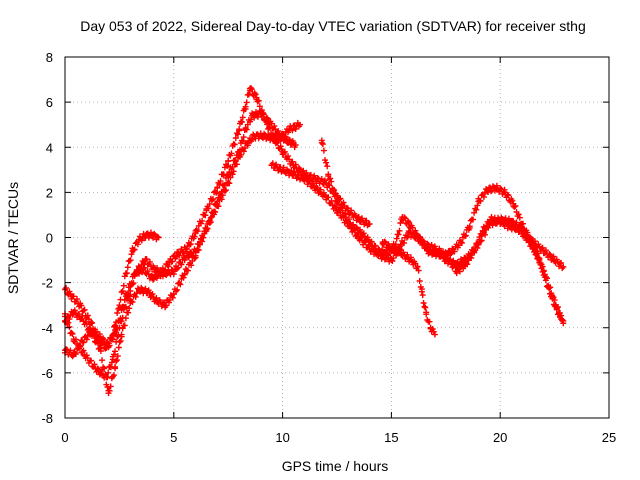 The image size is (640, 480). I want to click on x-axis-label: GPS time / hours, so click(335, 466).